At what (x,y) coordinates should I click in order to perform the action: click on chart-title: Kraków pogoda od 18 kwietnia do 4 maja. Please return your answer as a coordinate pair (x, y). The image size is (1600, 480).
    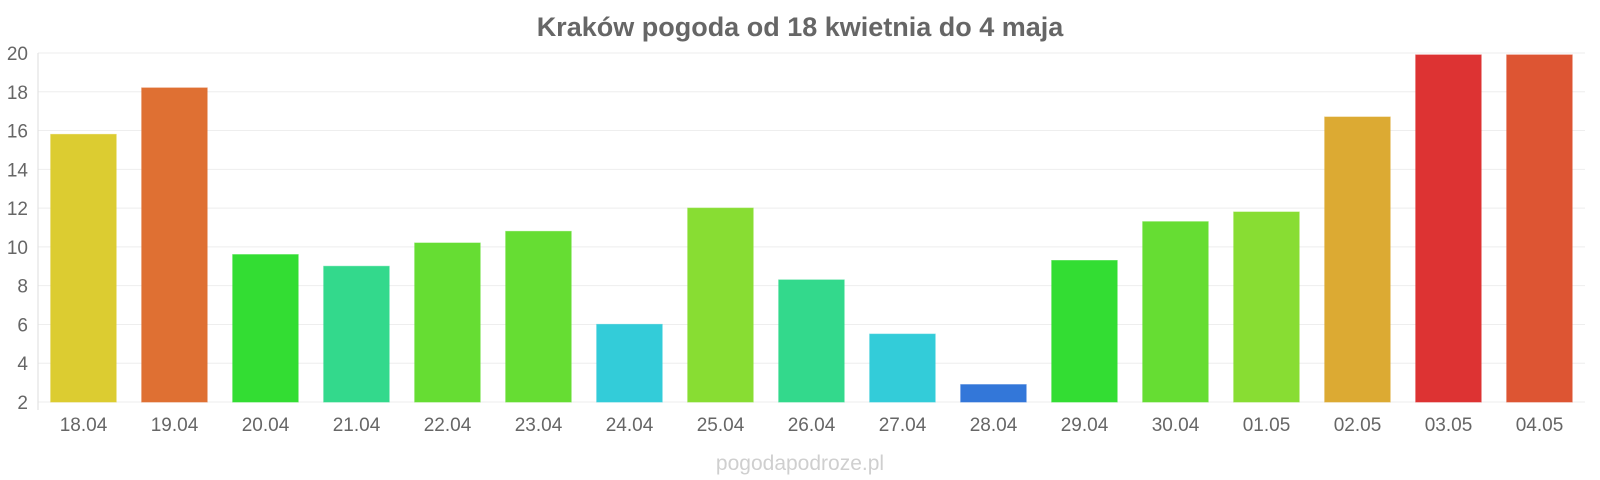
    Looking at the image, I should click on (801, 27).